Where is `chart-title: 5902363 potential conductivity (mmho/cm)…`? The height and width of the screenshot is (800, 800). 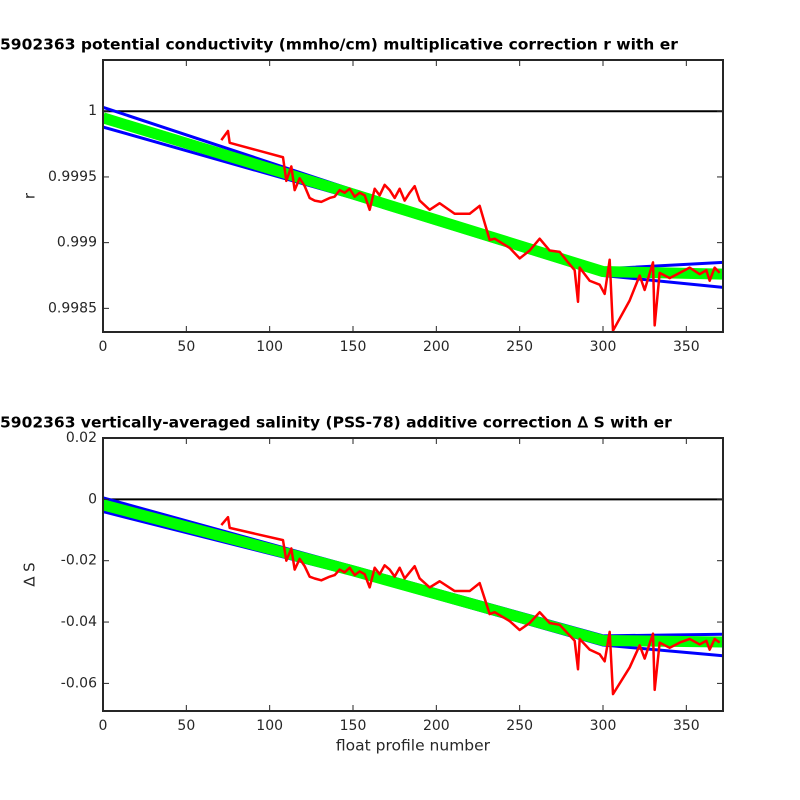 chart-title: 5902363 potential conductivity (mmho/cm)… is located at coordinates (339, 45).